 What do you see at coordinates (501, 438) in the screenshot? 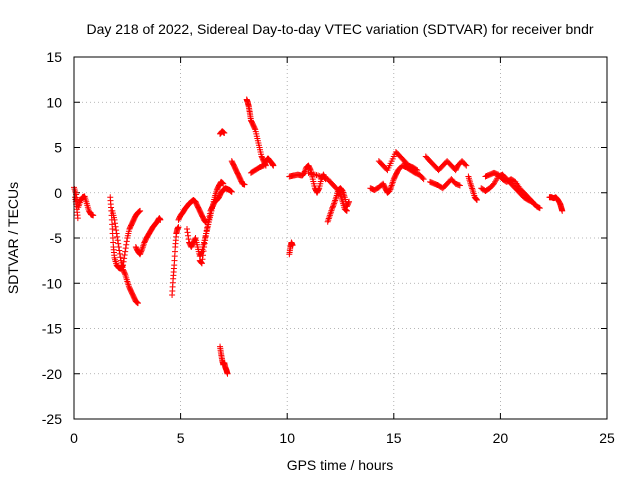
I see `x-tick-label: 20` at bounding box center [501, 438].